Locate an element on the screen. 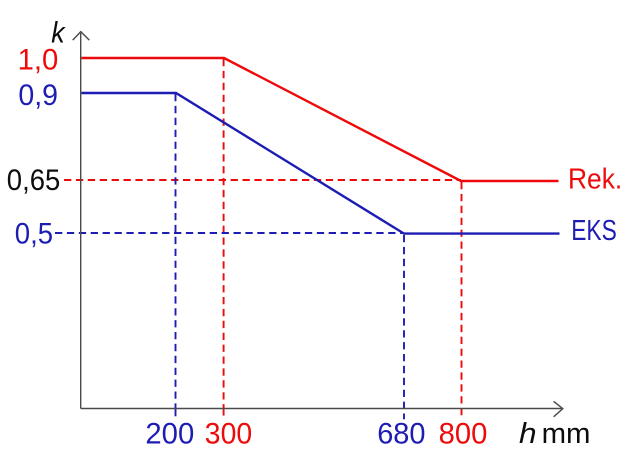 The height and width of the screenshot is (473, 633). svg-text: 0,5 is located at coordinates (34, 233).